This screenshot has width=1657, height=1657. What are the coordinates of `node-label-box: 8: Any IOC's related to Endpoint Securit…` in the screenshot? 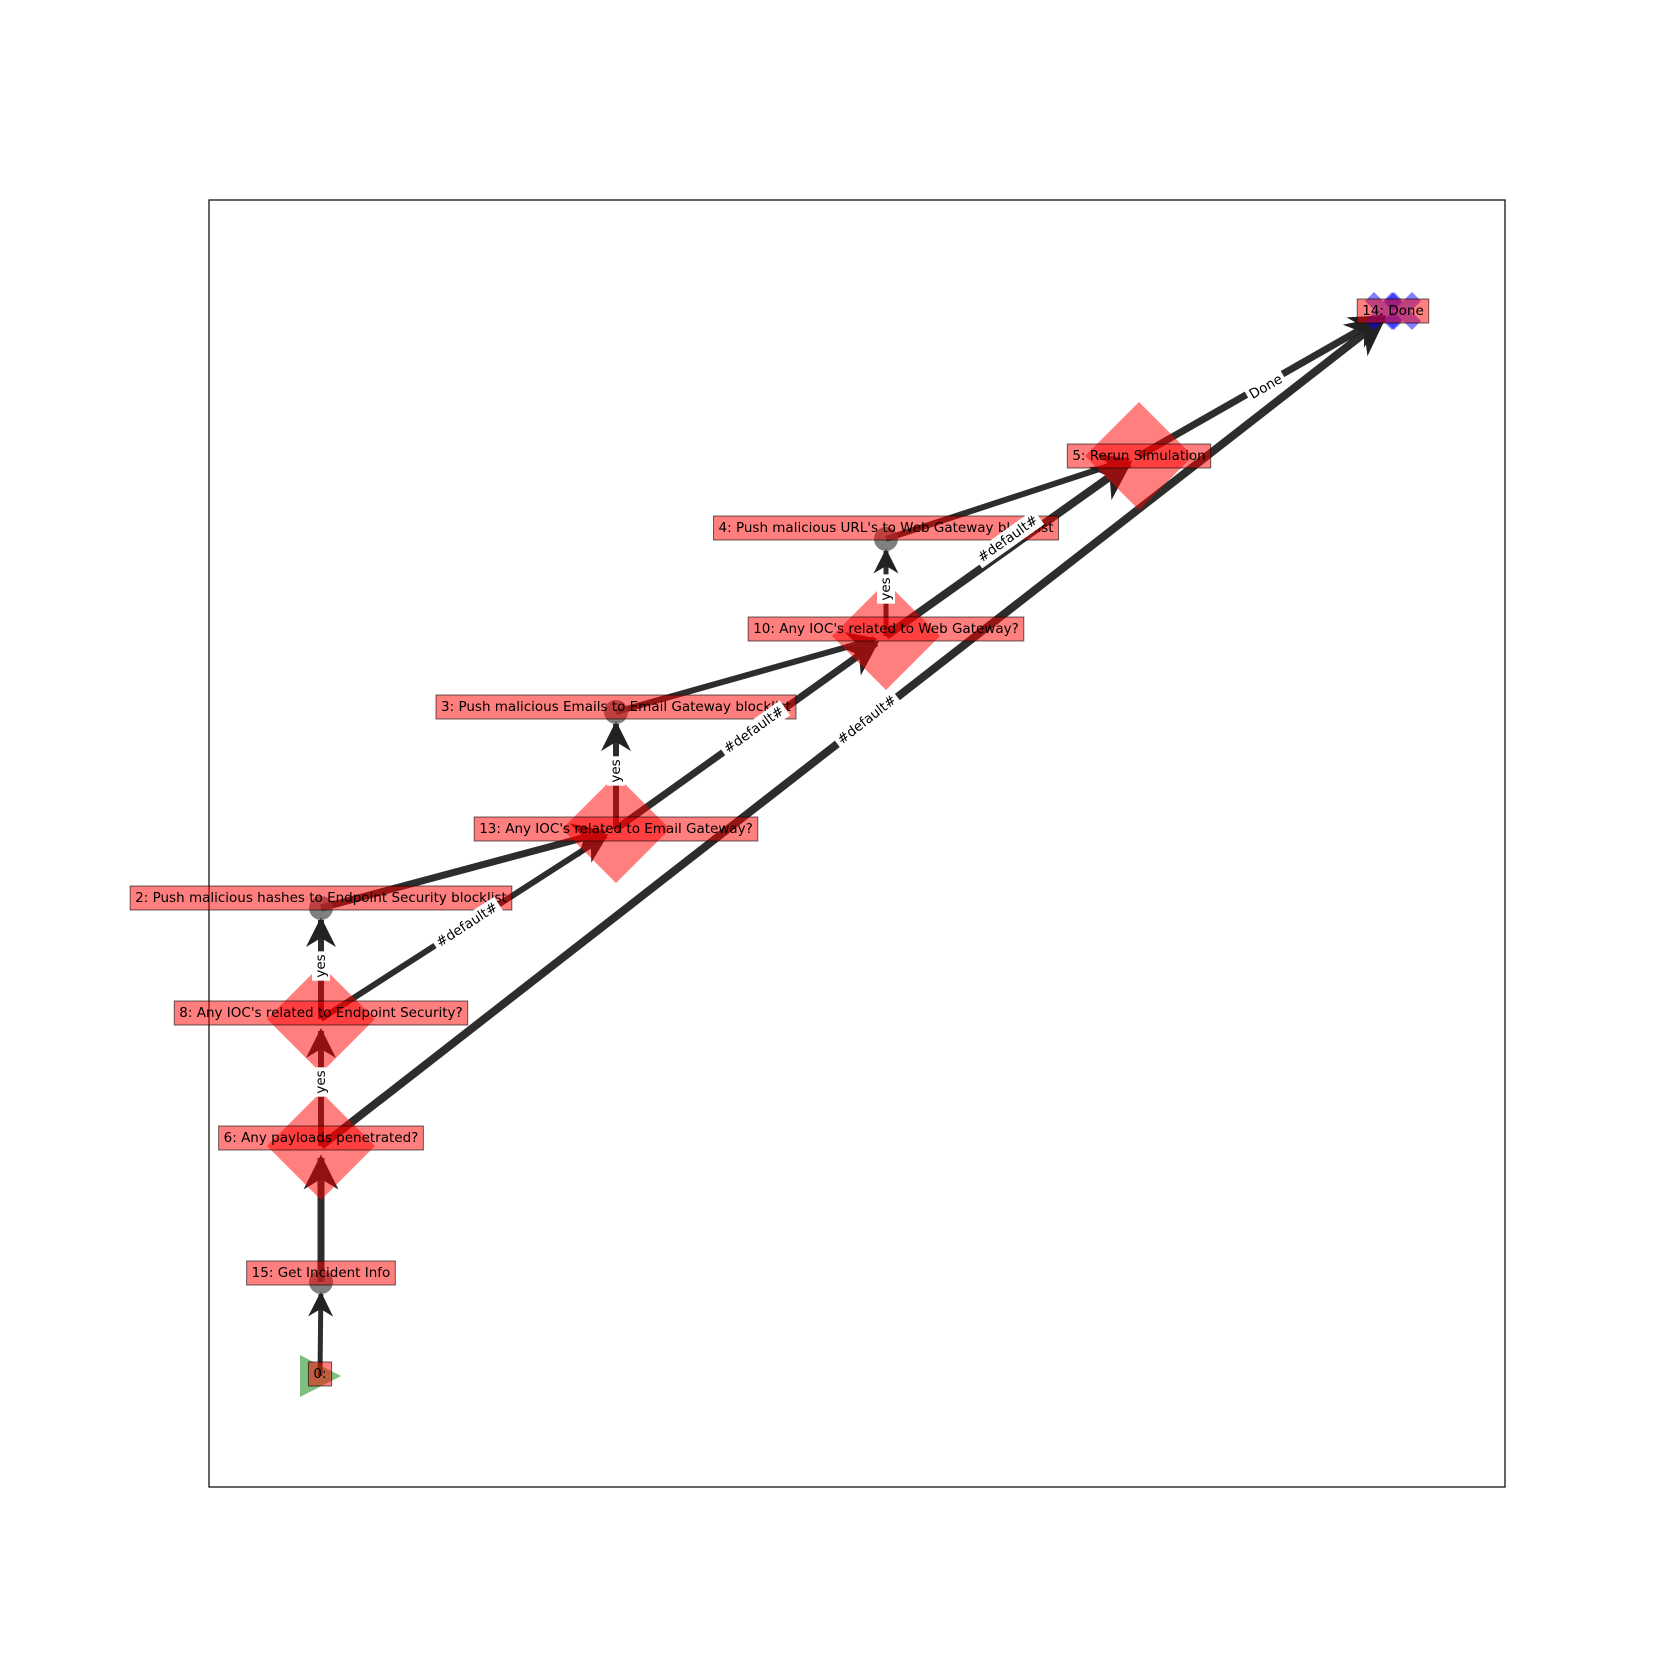 It's located at (321, 1013).